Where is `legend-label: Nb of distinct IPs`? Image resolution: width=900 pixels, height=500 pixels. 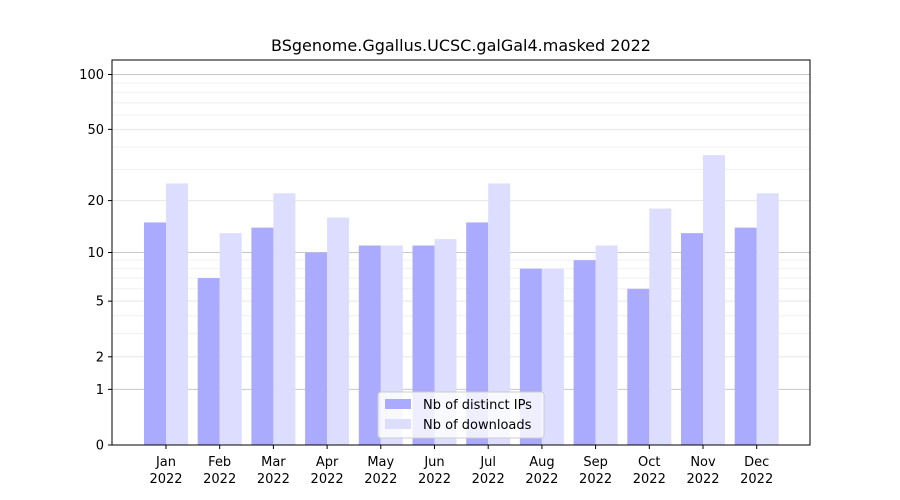
legend-label: Nb of distinct IPs is located at coordinates (477, 405).